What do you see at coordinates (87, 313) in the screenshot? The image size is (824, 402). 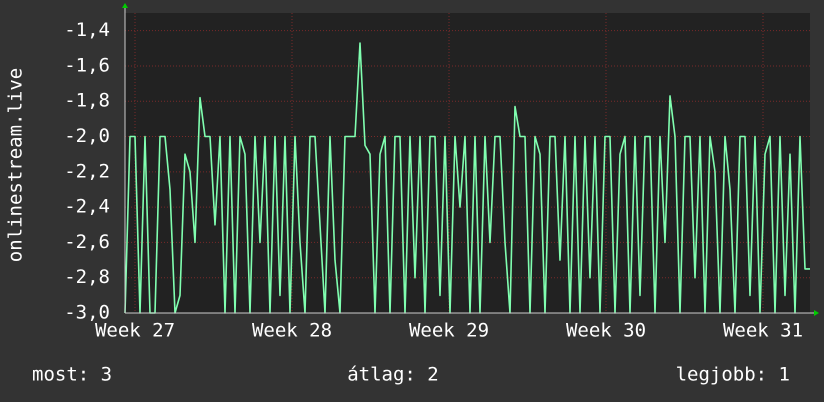 I see `y-tick-label: -3,0` at bounding box center [87, 313].